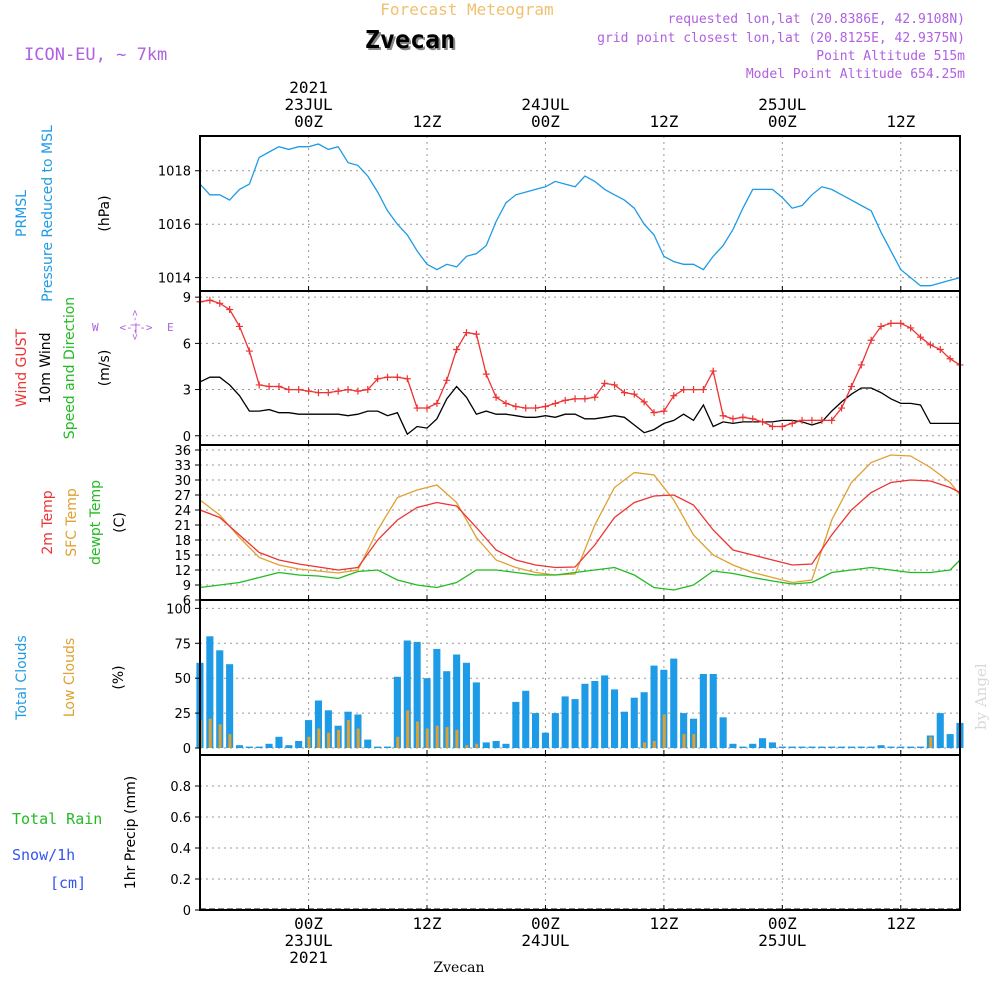  Describe the element at coordinates (580, 363) in the screenshot. I see `wind-gust-line` at that location.